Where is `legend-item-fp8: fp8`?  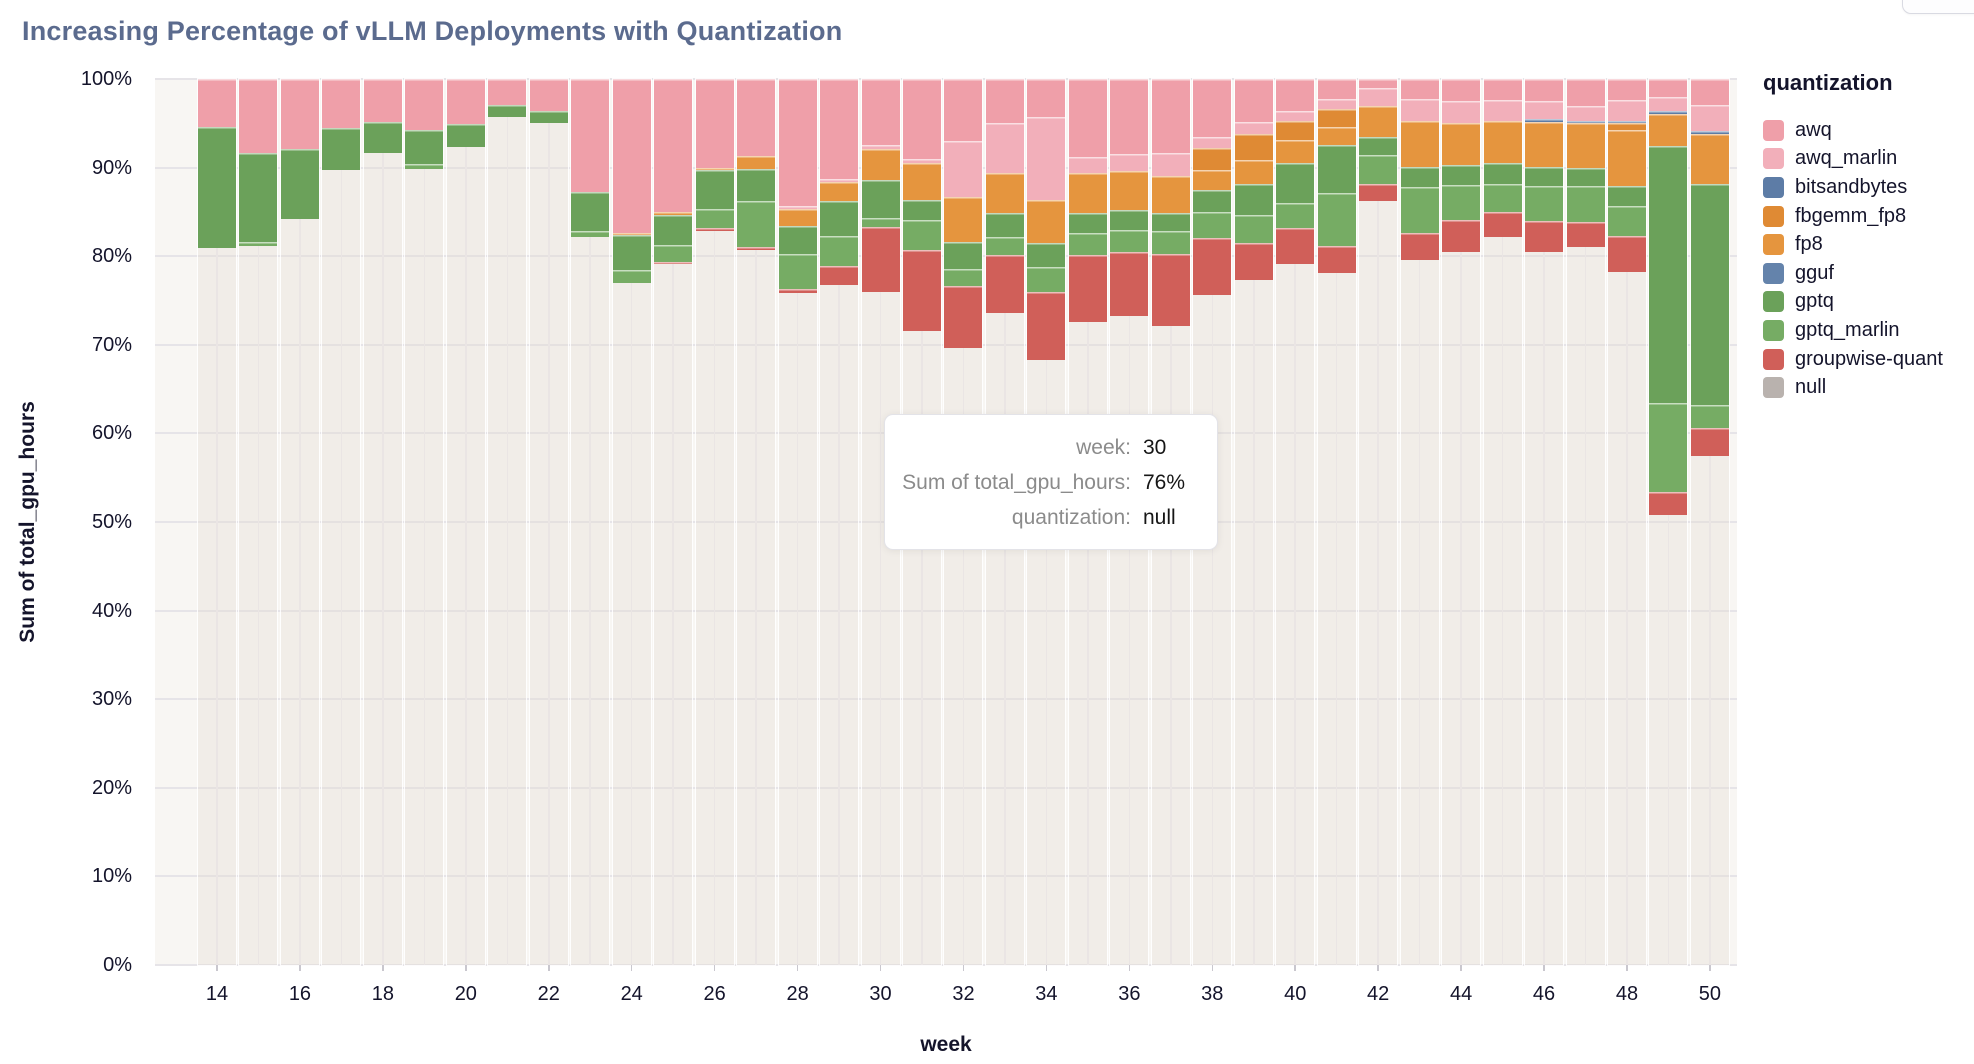 legend-item-fp8: fp8 is located at coordinates (1863, 244).